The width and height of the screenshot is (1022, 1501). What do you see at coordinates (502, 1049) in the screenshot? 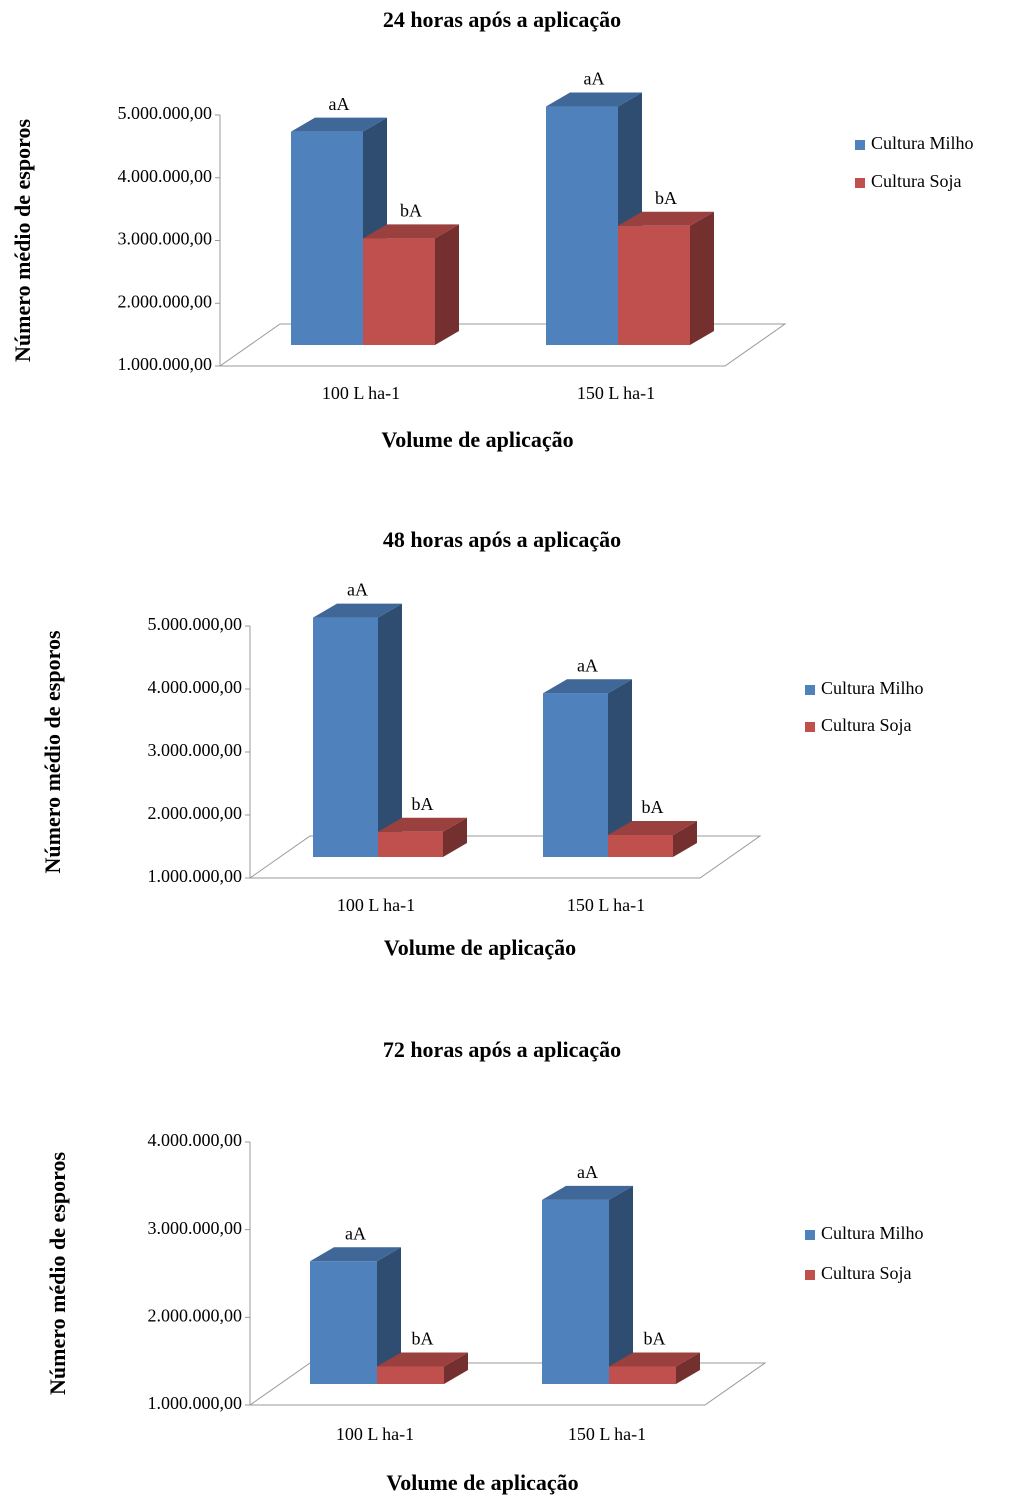
I see `chart-title: 72 horas após a aplicação` at bounding box center [502, 1049].